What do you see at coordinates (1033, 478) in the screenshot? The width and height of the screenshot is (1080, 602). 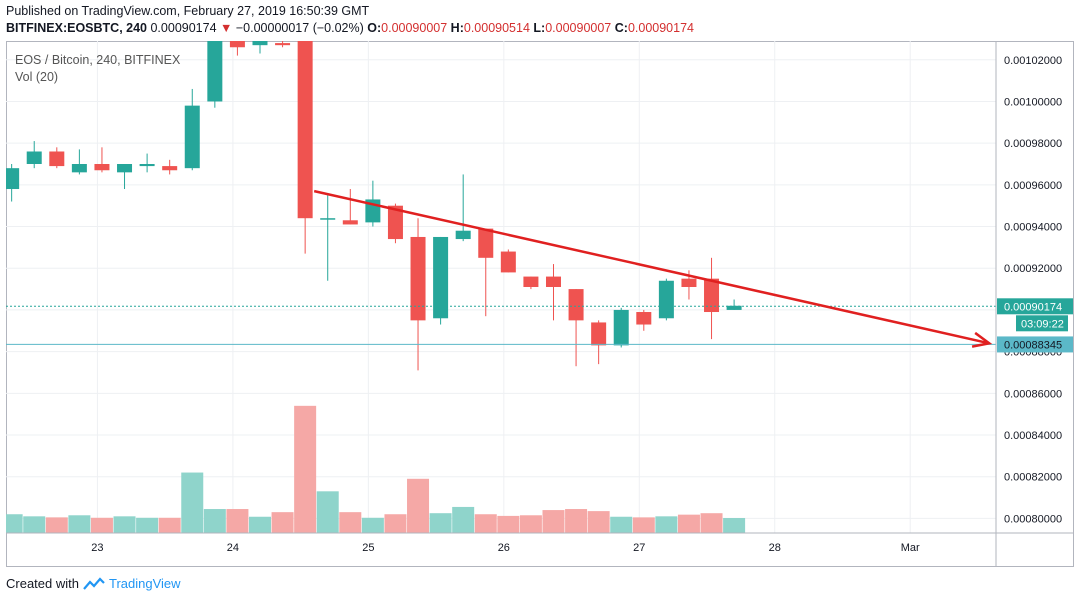 I see `y-tick-label: 0.00082000` at bounding box center [1033, 478].